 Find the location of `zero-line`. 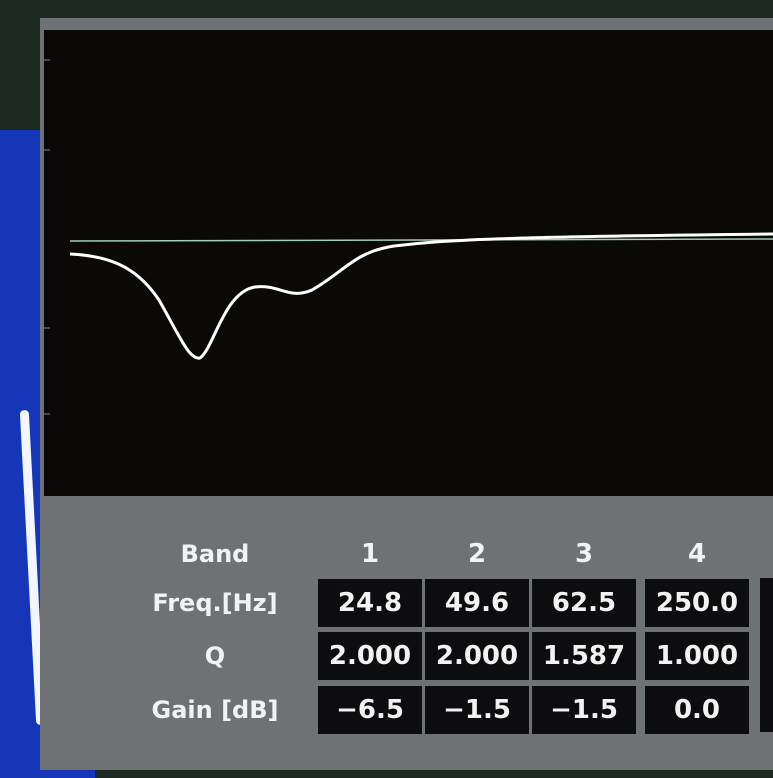

zero-line is located at coordinates (421, 240).